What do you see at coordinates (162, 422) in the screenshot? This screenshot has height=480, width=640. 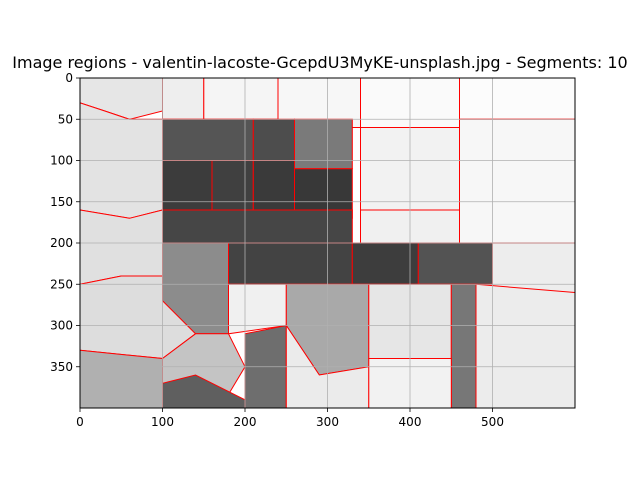 I see `x-tick-label: 100` at bounding box center [162, 422].